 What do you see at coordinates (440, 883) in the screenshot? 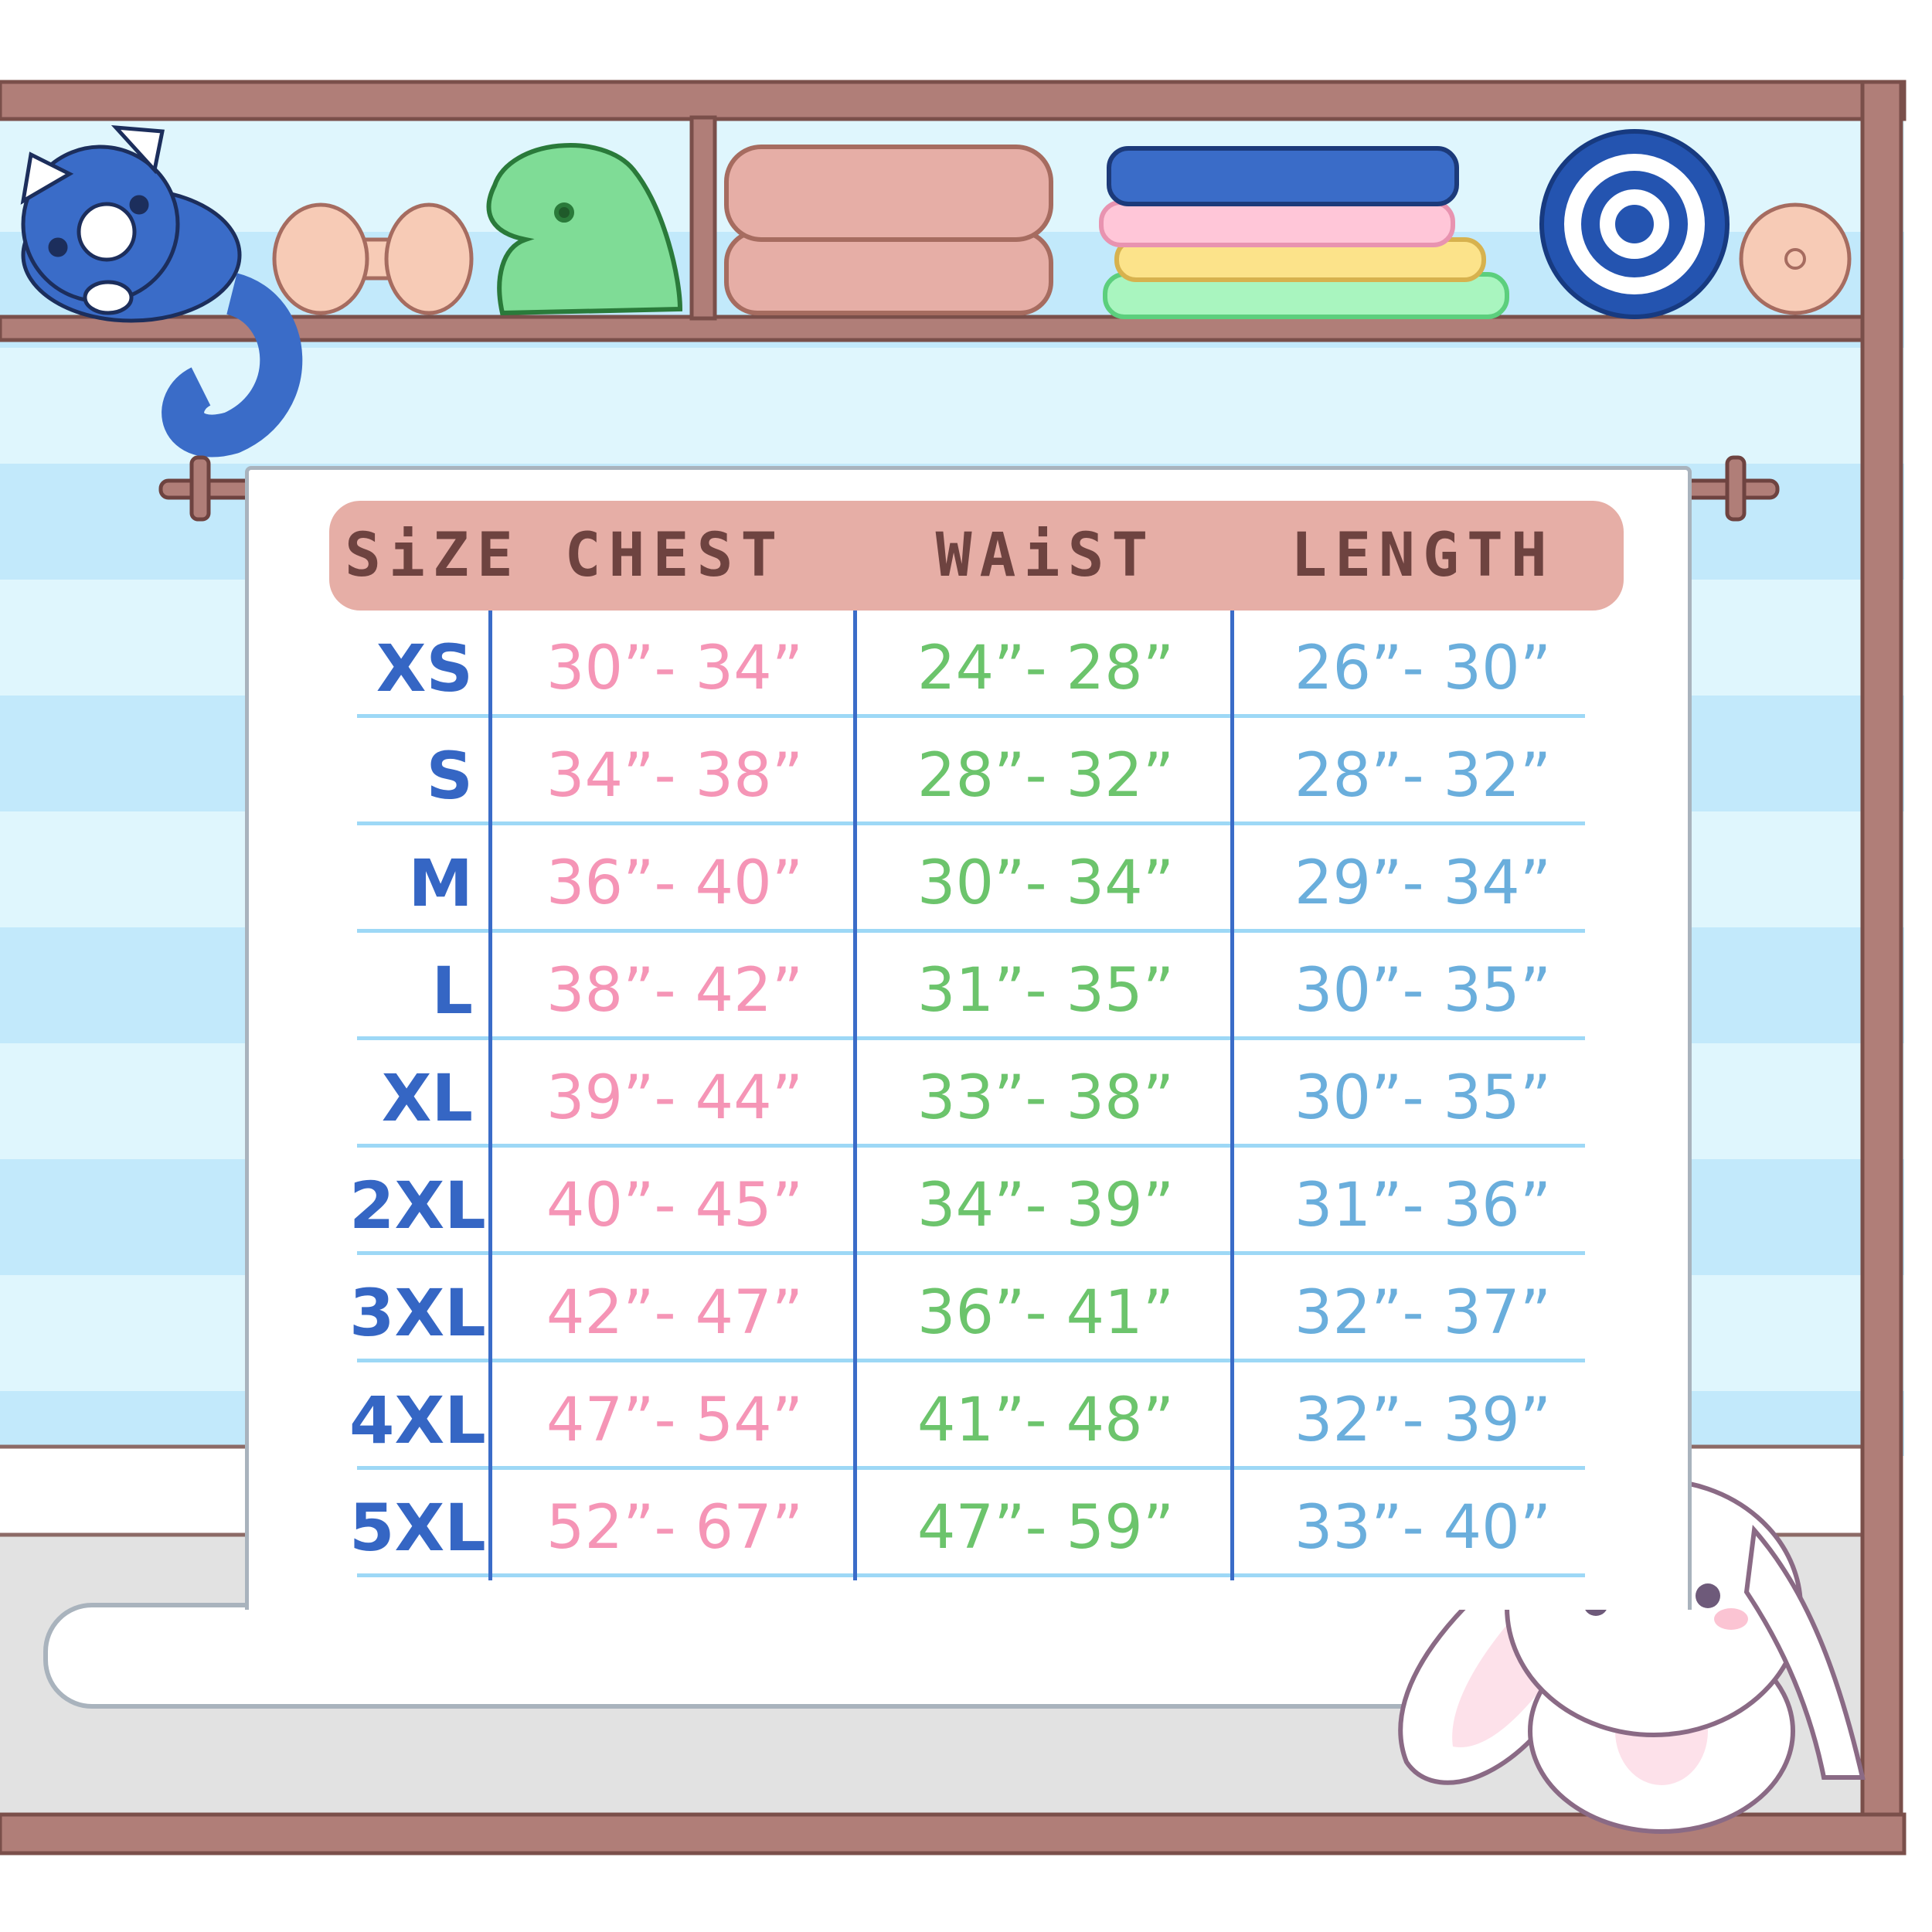
I see `cell-size: M` at bounding box center [440, 883].